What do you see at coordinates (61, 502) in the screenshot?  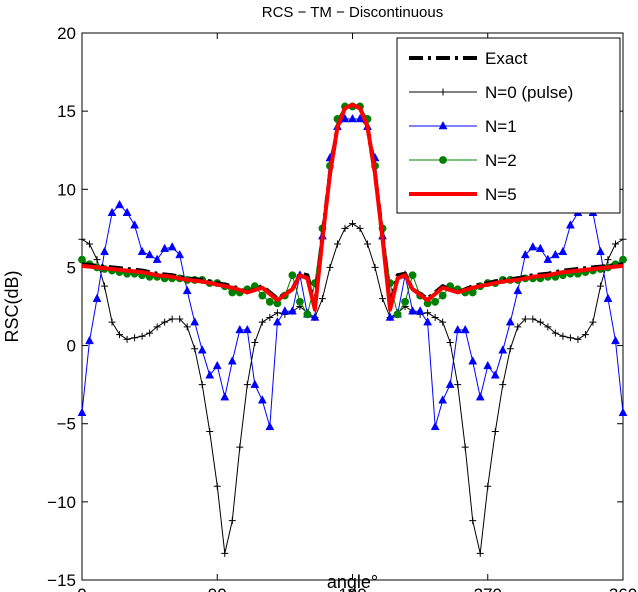 I see `y-tick-label: −10` at bounding box center [61, 502].